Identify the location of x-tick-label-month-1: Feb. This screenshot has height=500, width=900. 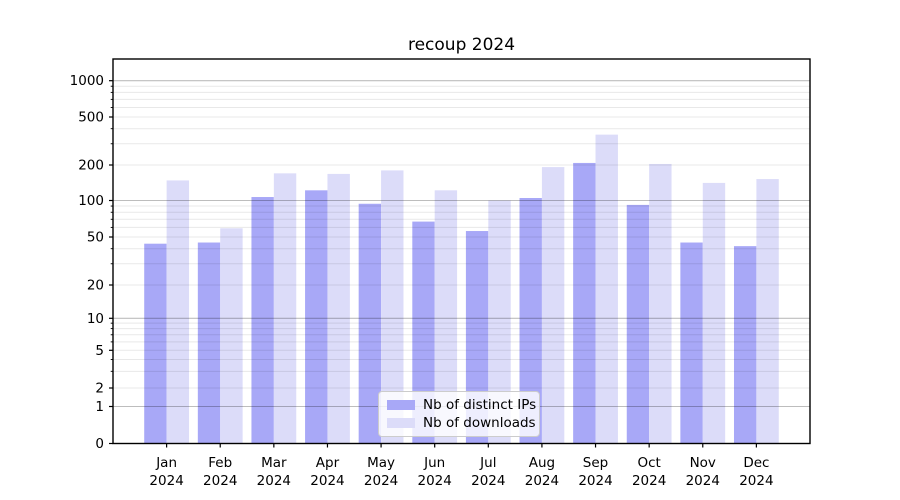
(220, 463).